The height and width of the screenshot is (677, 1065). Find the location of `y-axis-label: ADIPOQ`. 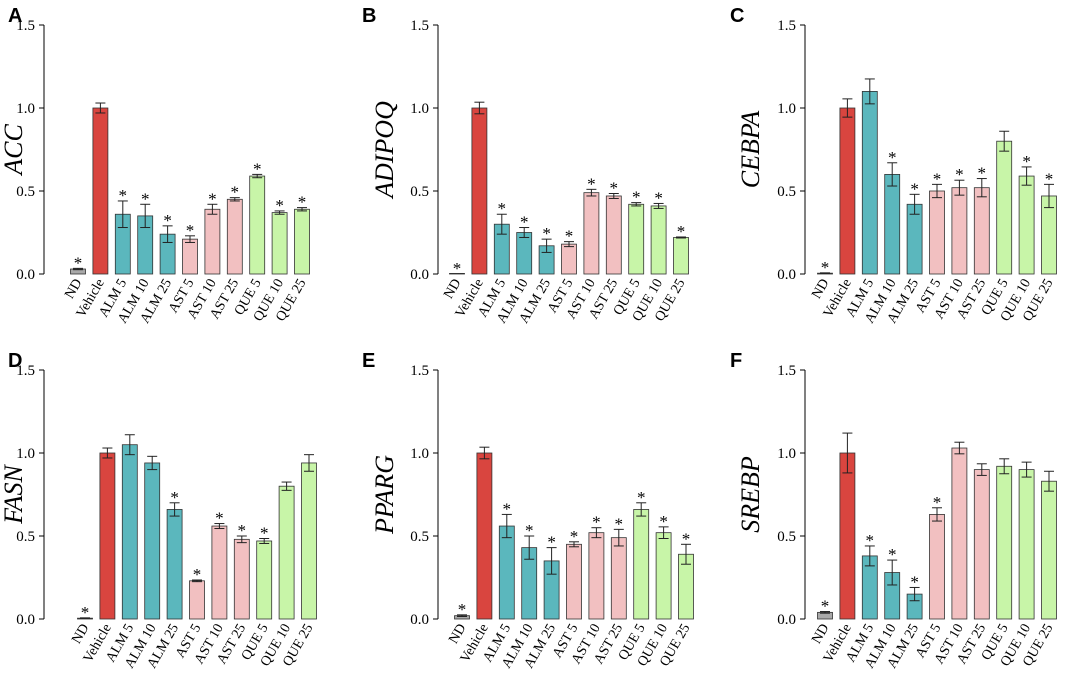

y-axis-label: ADIPOQ is located at coordinates (384, 150).